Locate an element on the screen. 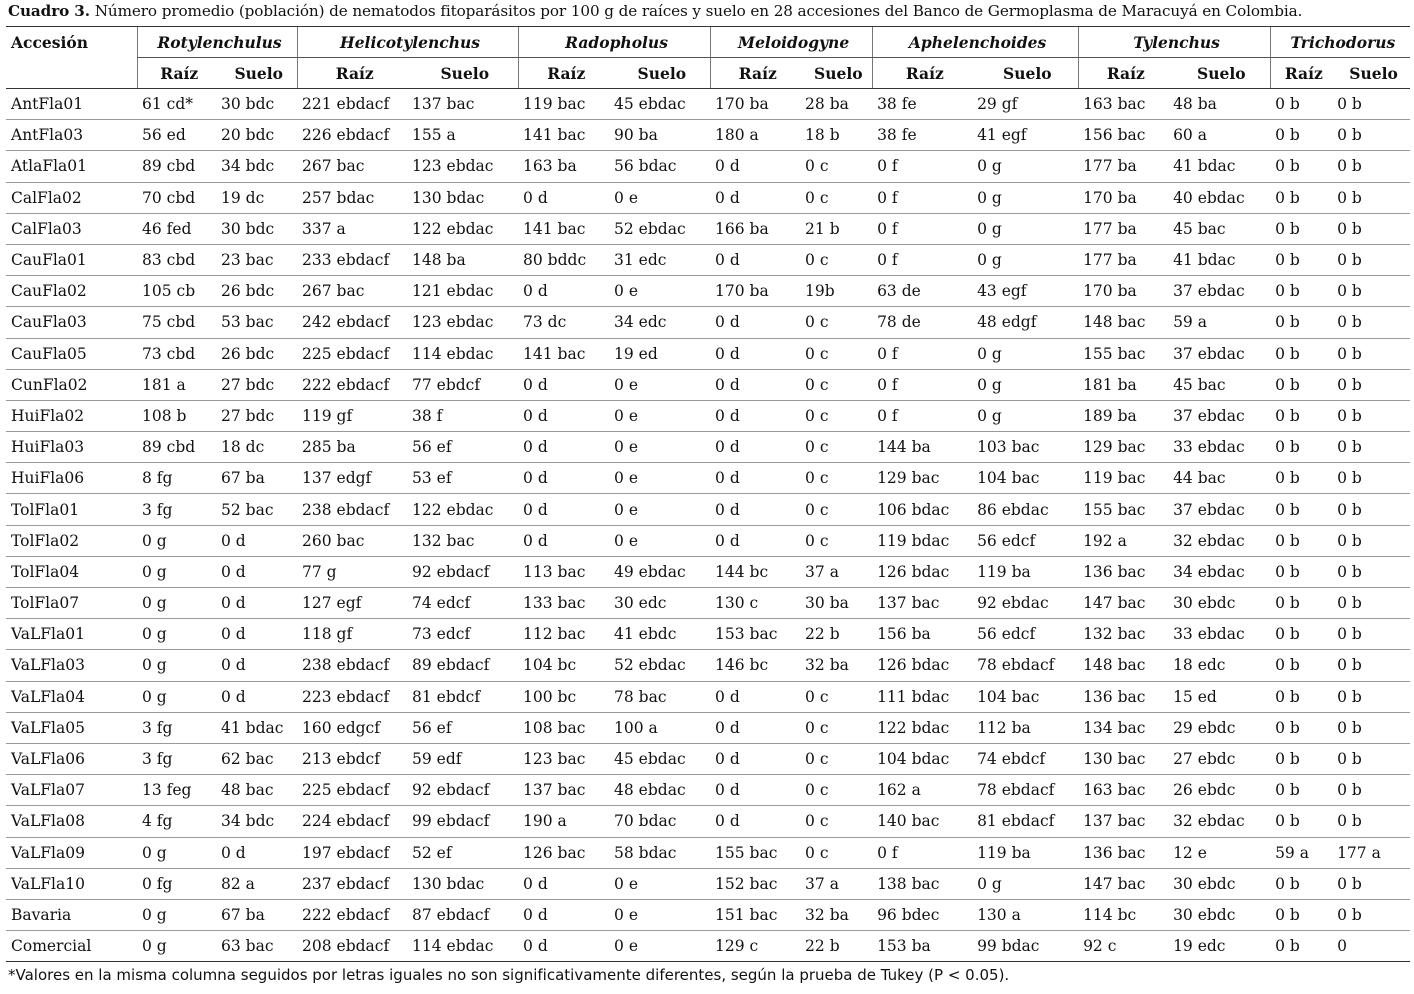  value-cell: 23 bac is located at coordinates (257, 260).